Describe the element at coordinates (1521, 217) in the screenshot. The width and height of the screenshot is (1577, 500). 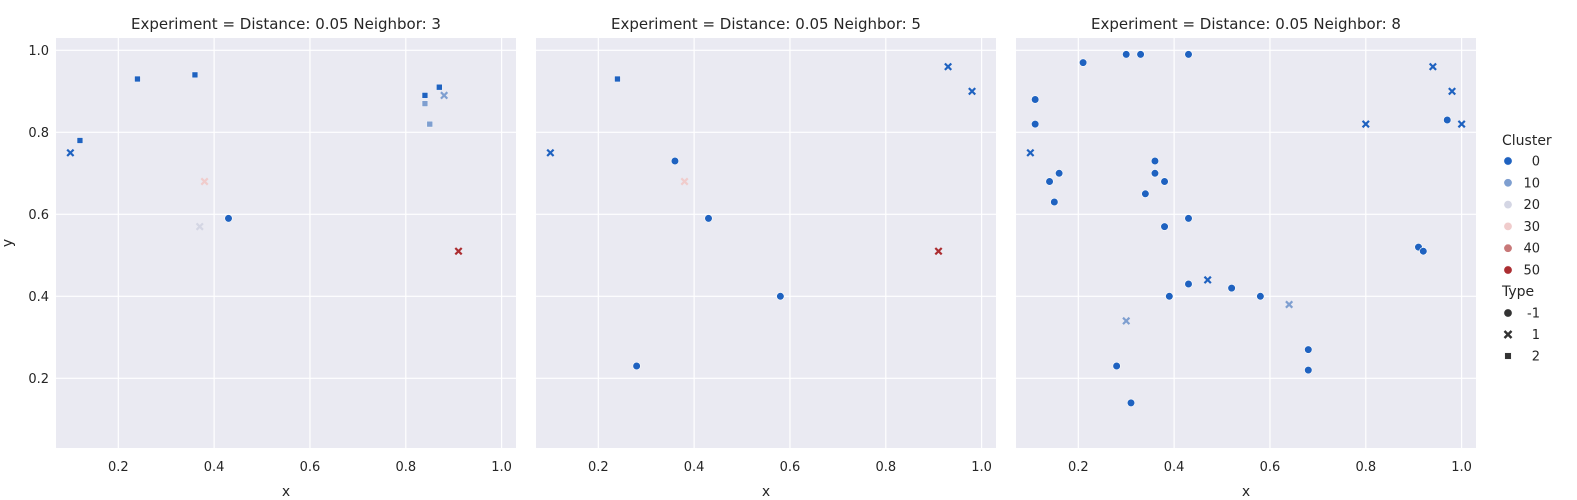
I see `legend-hue-entries: 0 10 20 30 40 50` at that location.